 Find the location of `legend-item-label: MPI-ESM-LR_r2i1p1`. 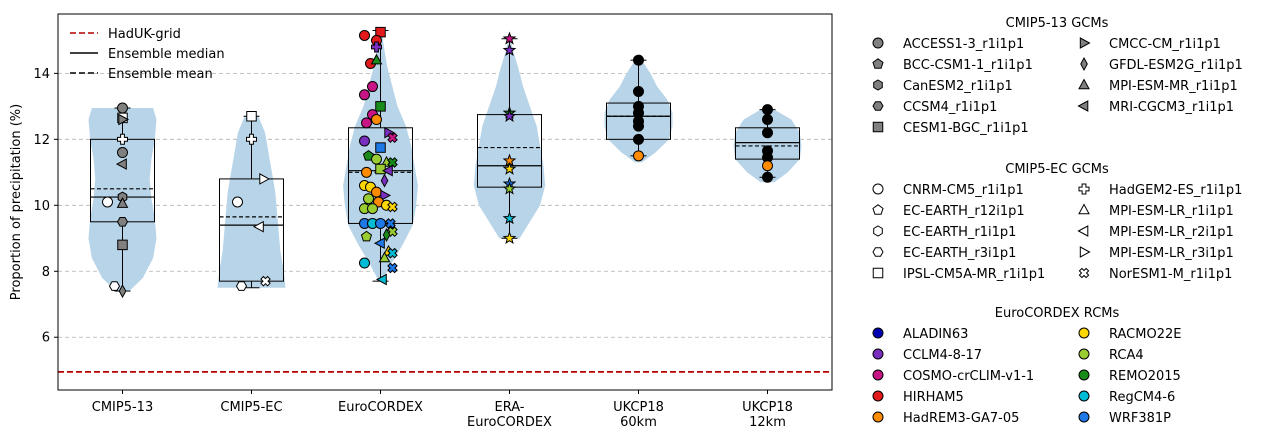

legend-item-label: MPI-ESM-LR_r2i1p1 is located at coordinates (1171, 232).